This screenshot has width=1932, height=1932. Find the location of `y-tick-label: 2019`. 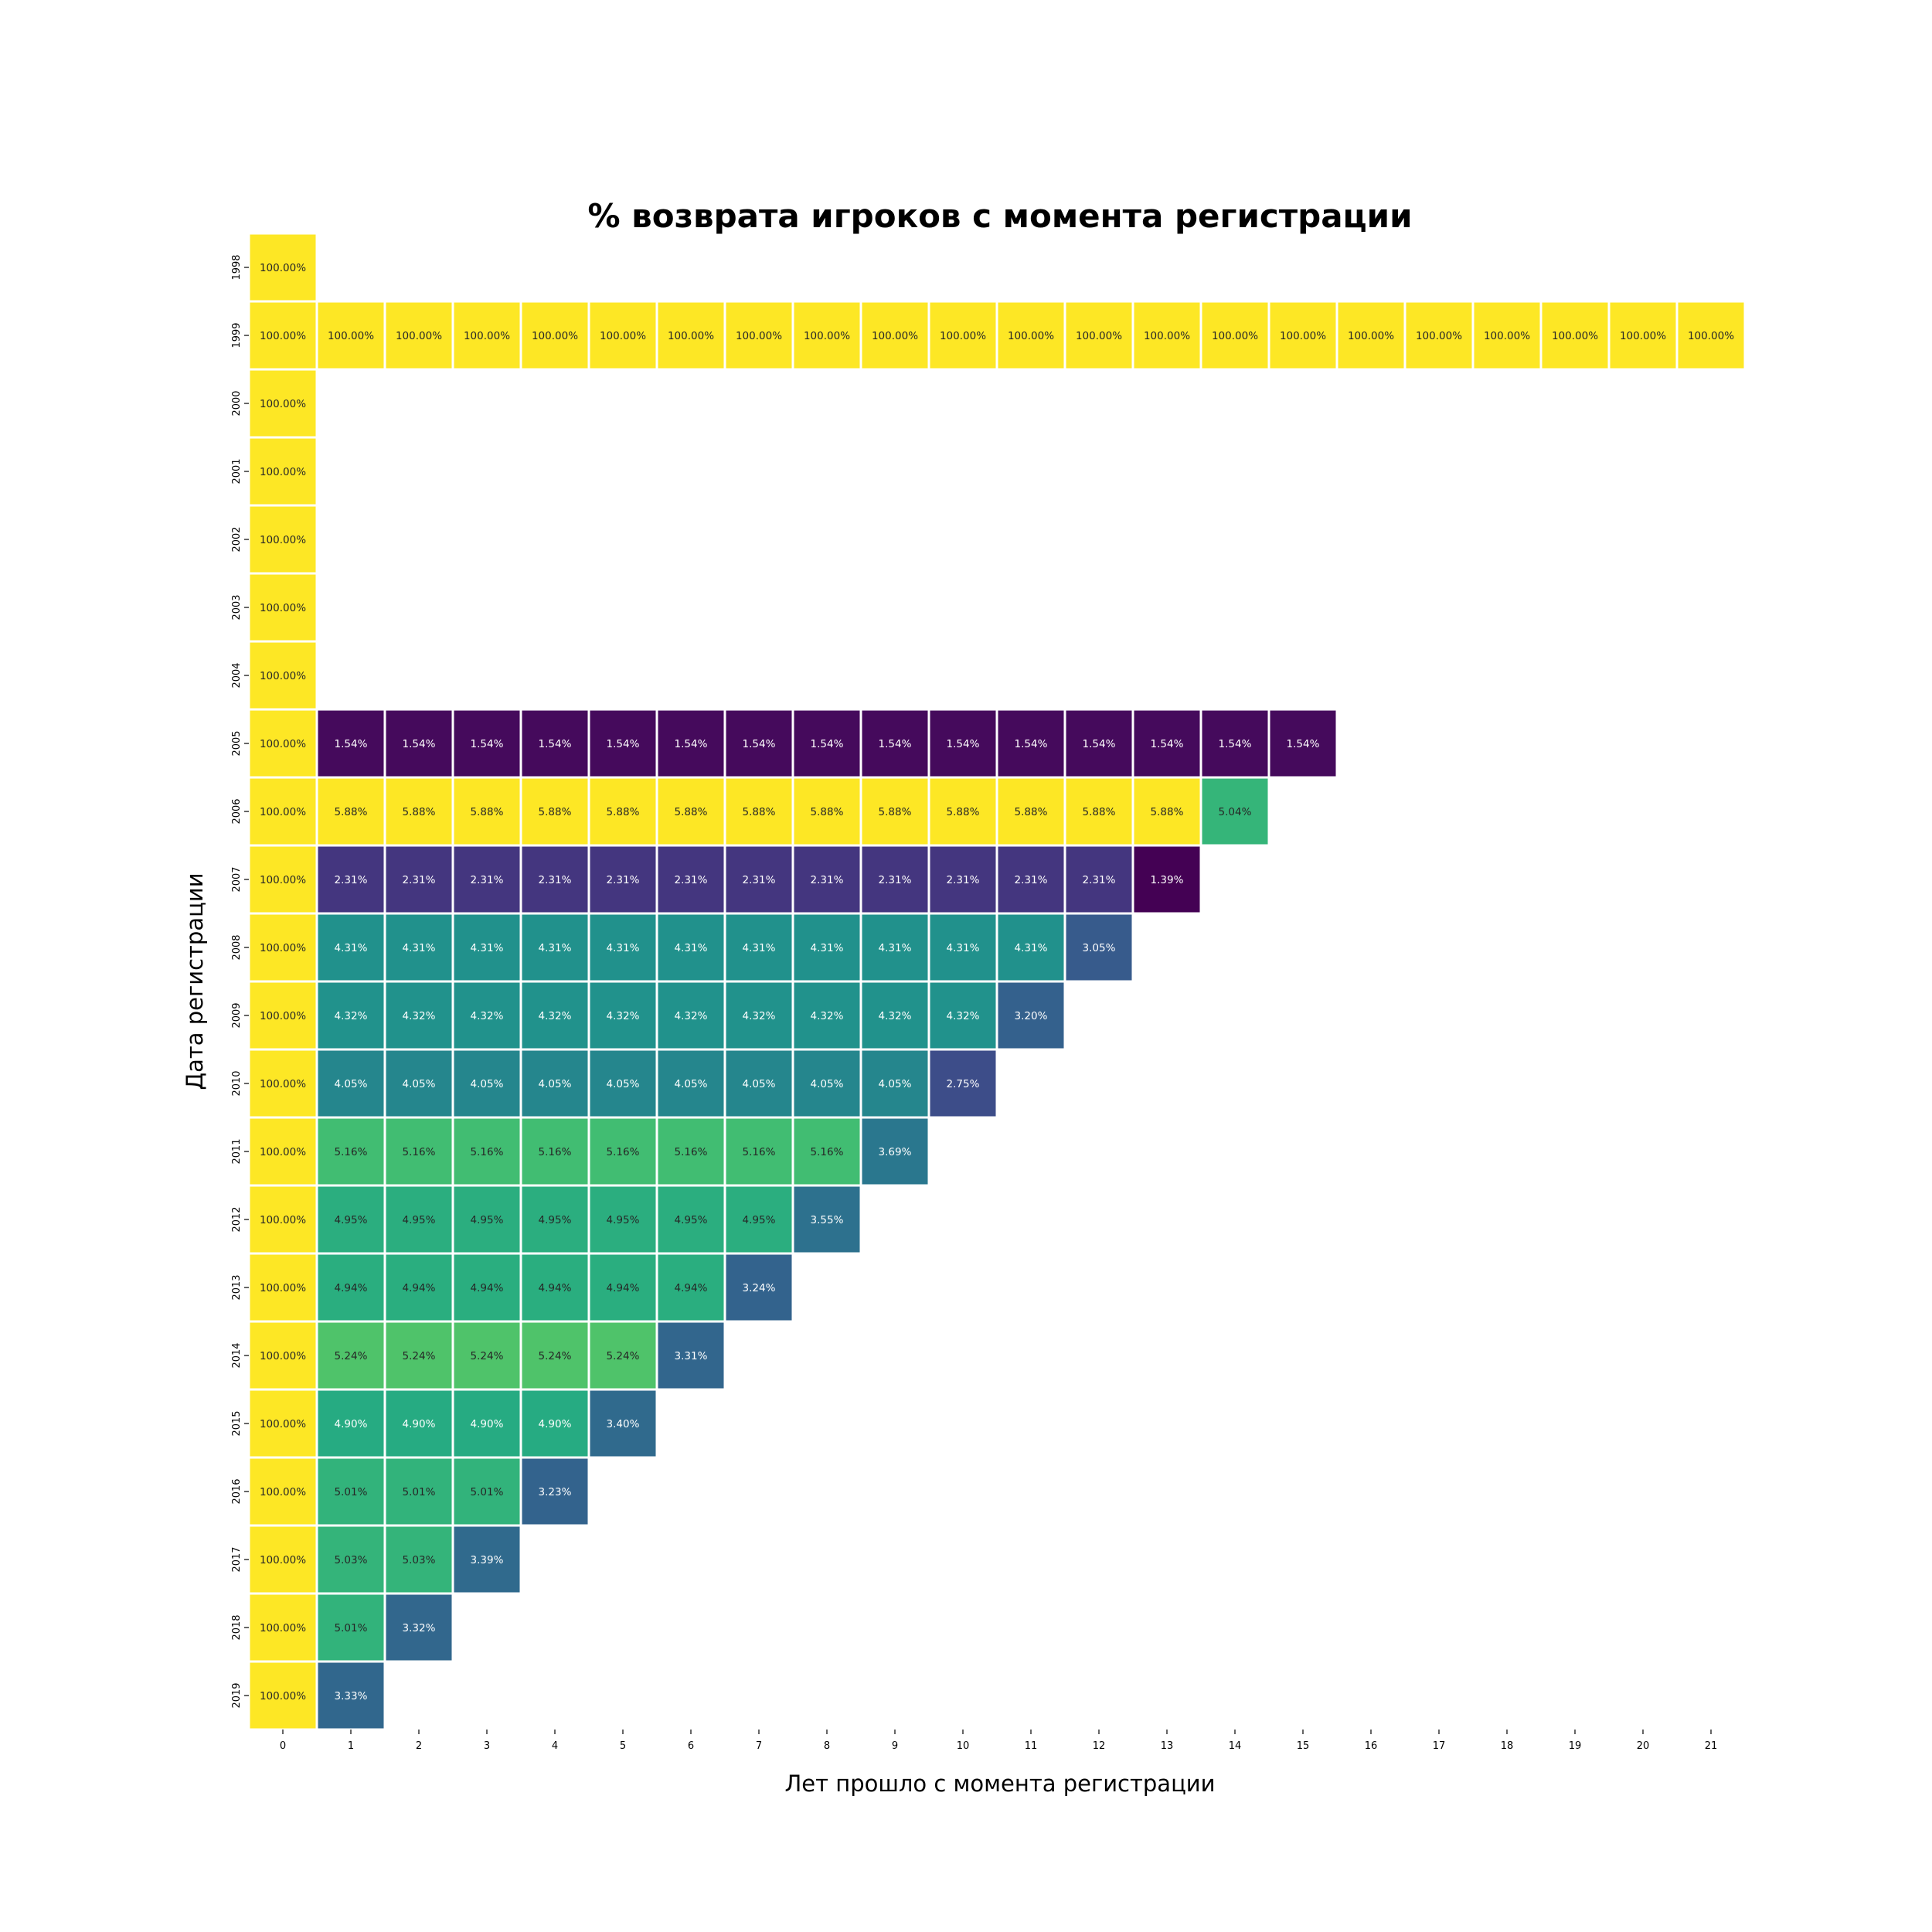

y-tick-label: 2019 is located at coordinates (237, 1695).